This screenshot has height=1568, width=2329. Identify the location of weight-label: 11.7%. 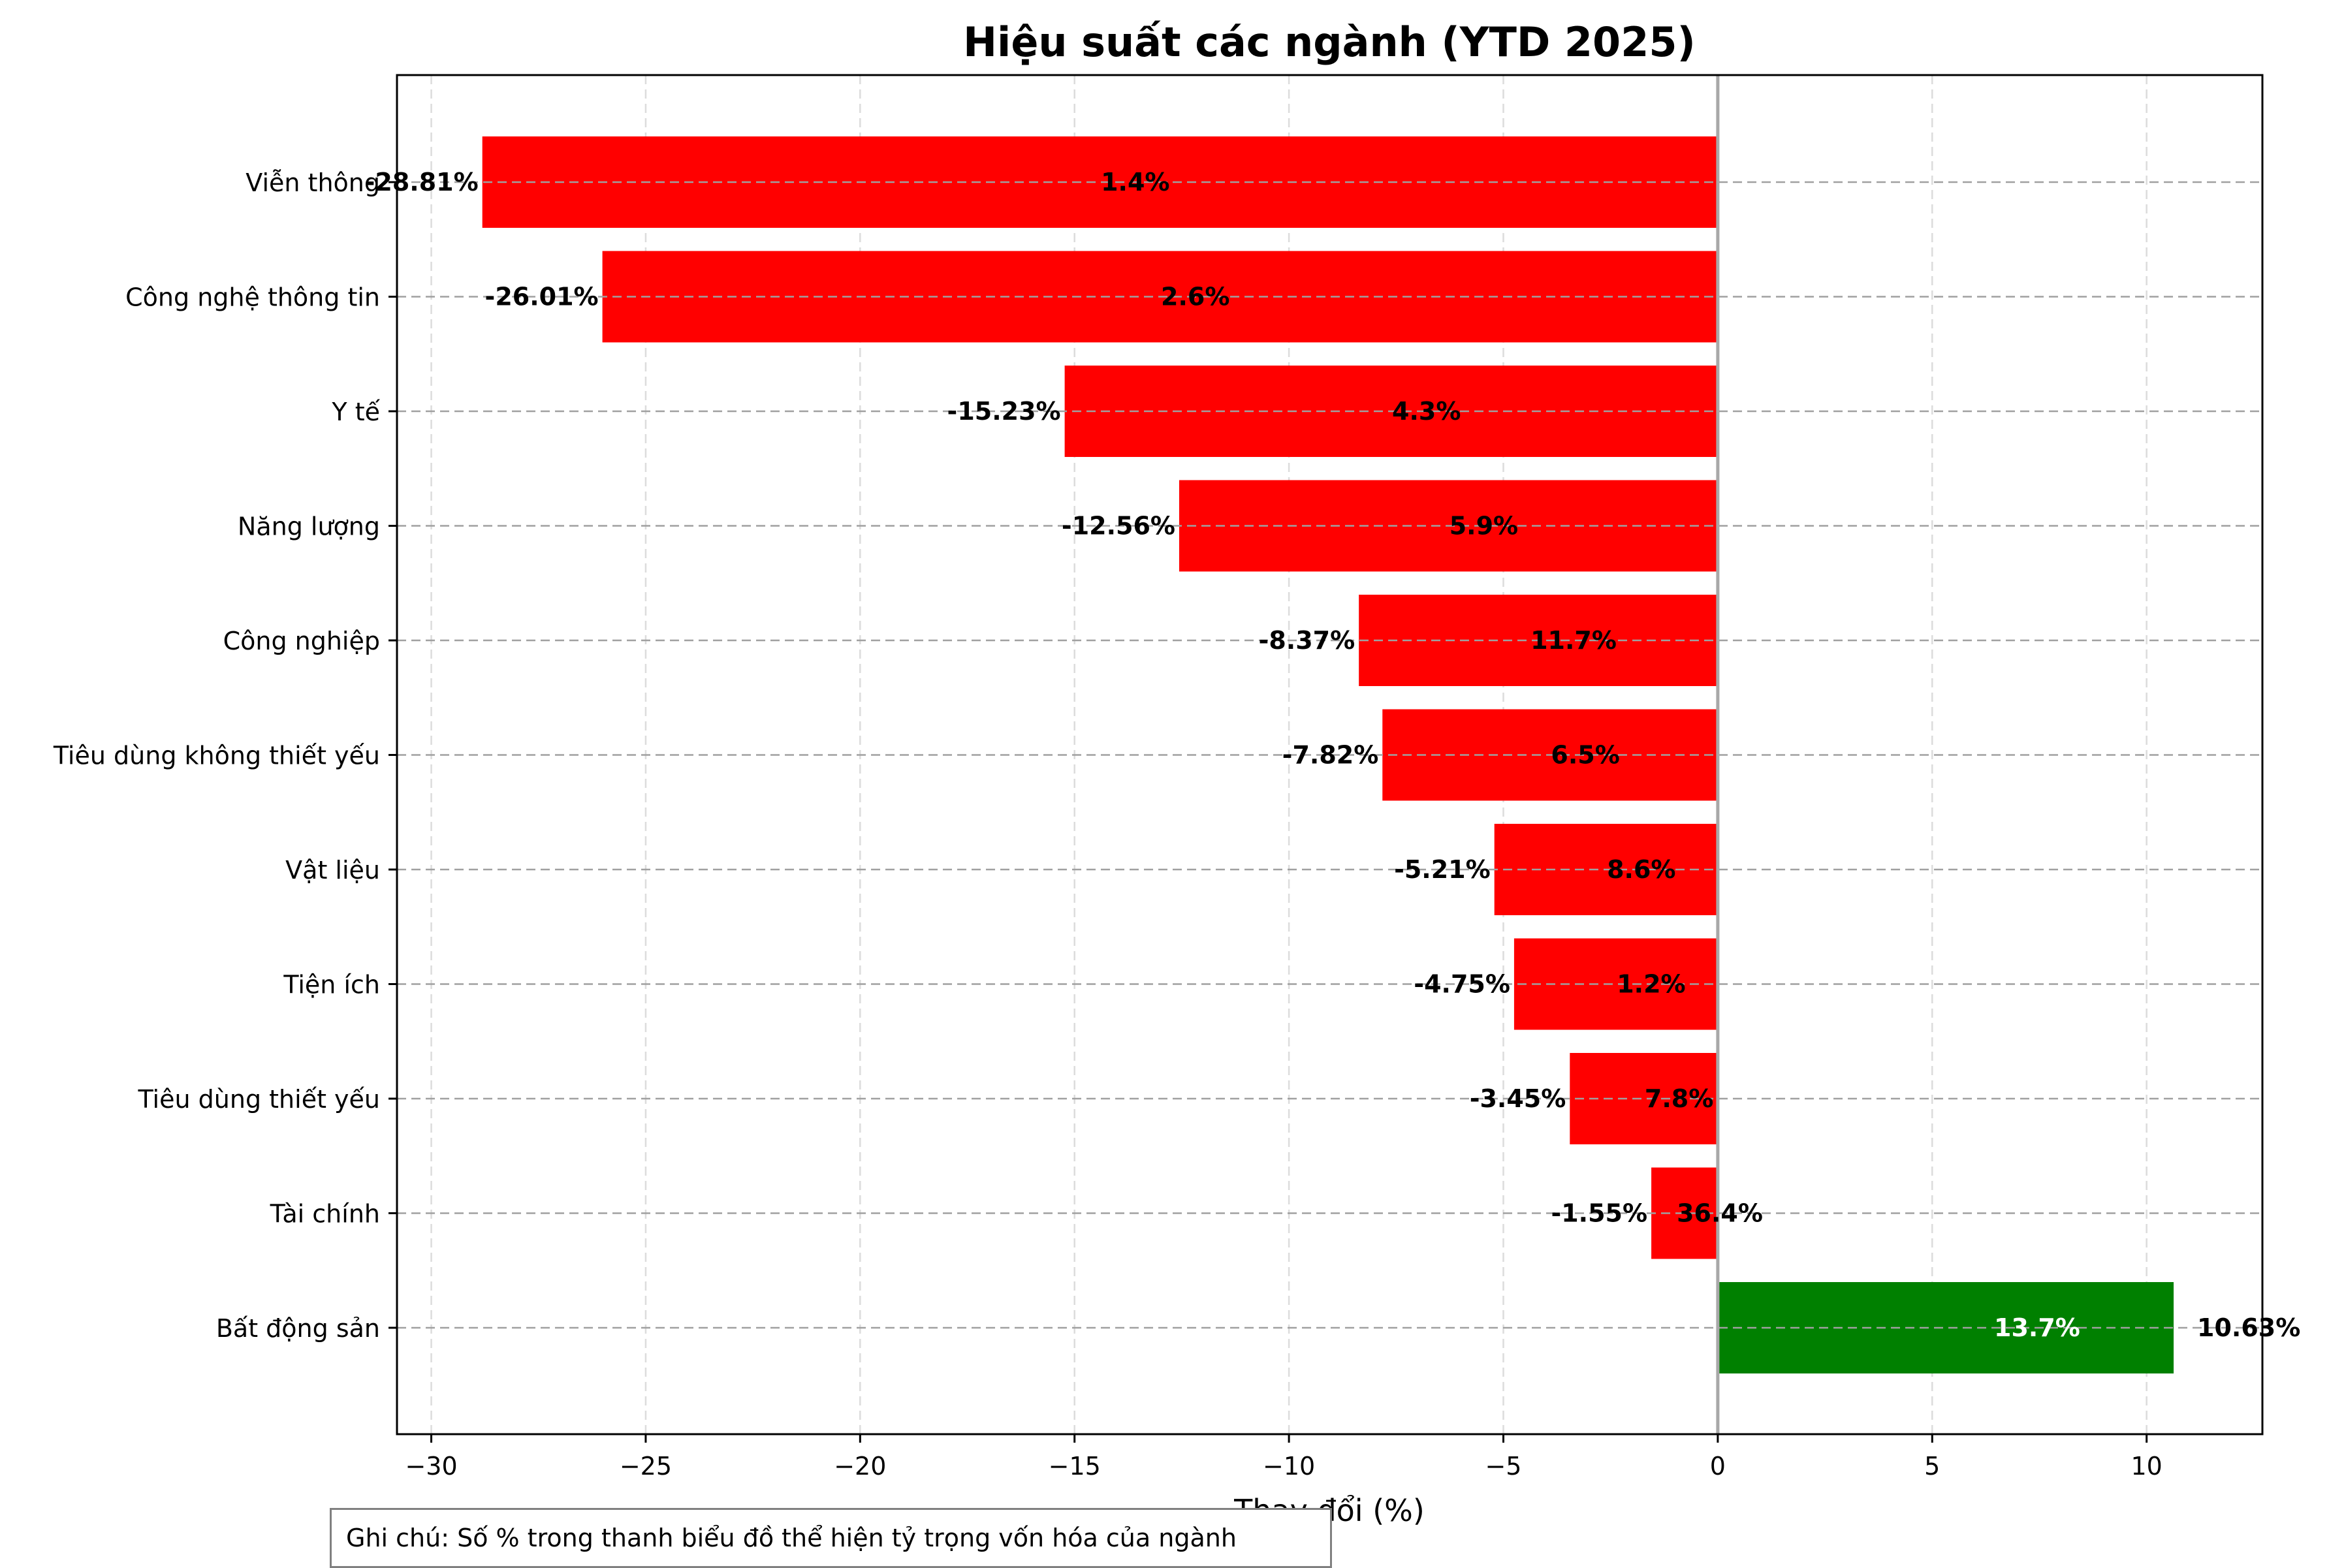
(1574, 641).